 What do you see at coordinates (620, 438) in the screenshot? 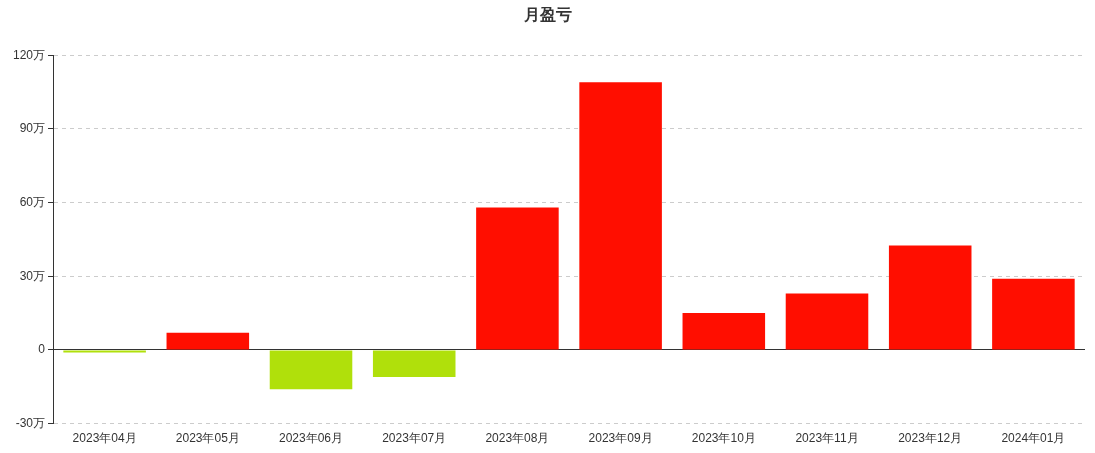
I see `x-tick-label: 2023年09月` at bounding box center [620, 438].